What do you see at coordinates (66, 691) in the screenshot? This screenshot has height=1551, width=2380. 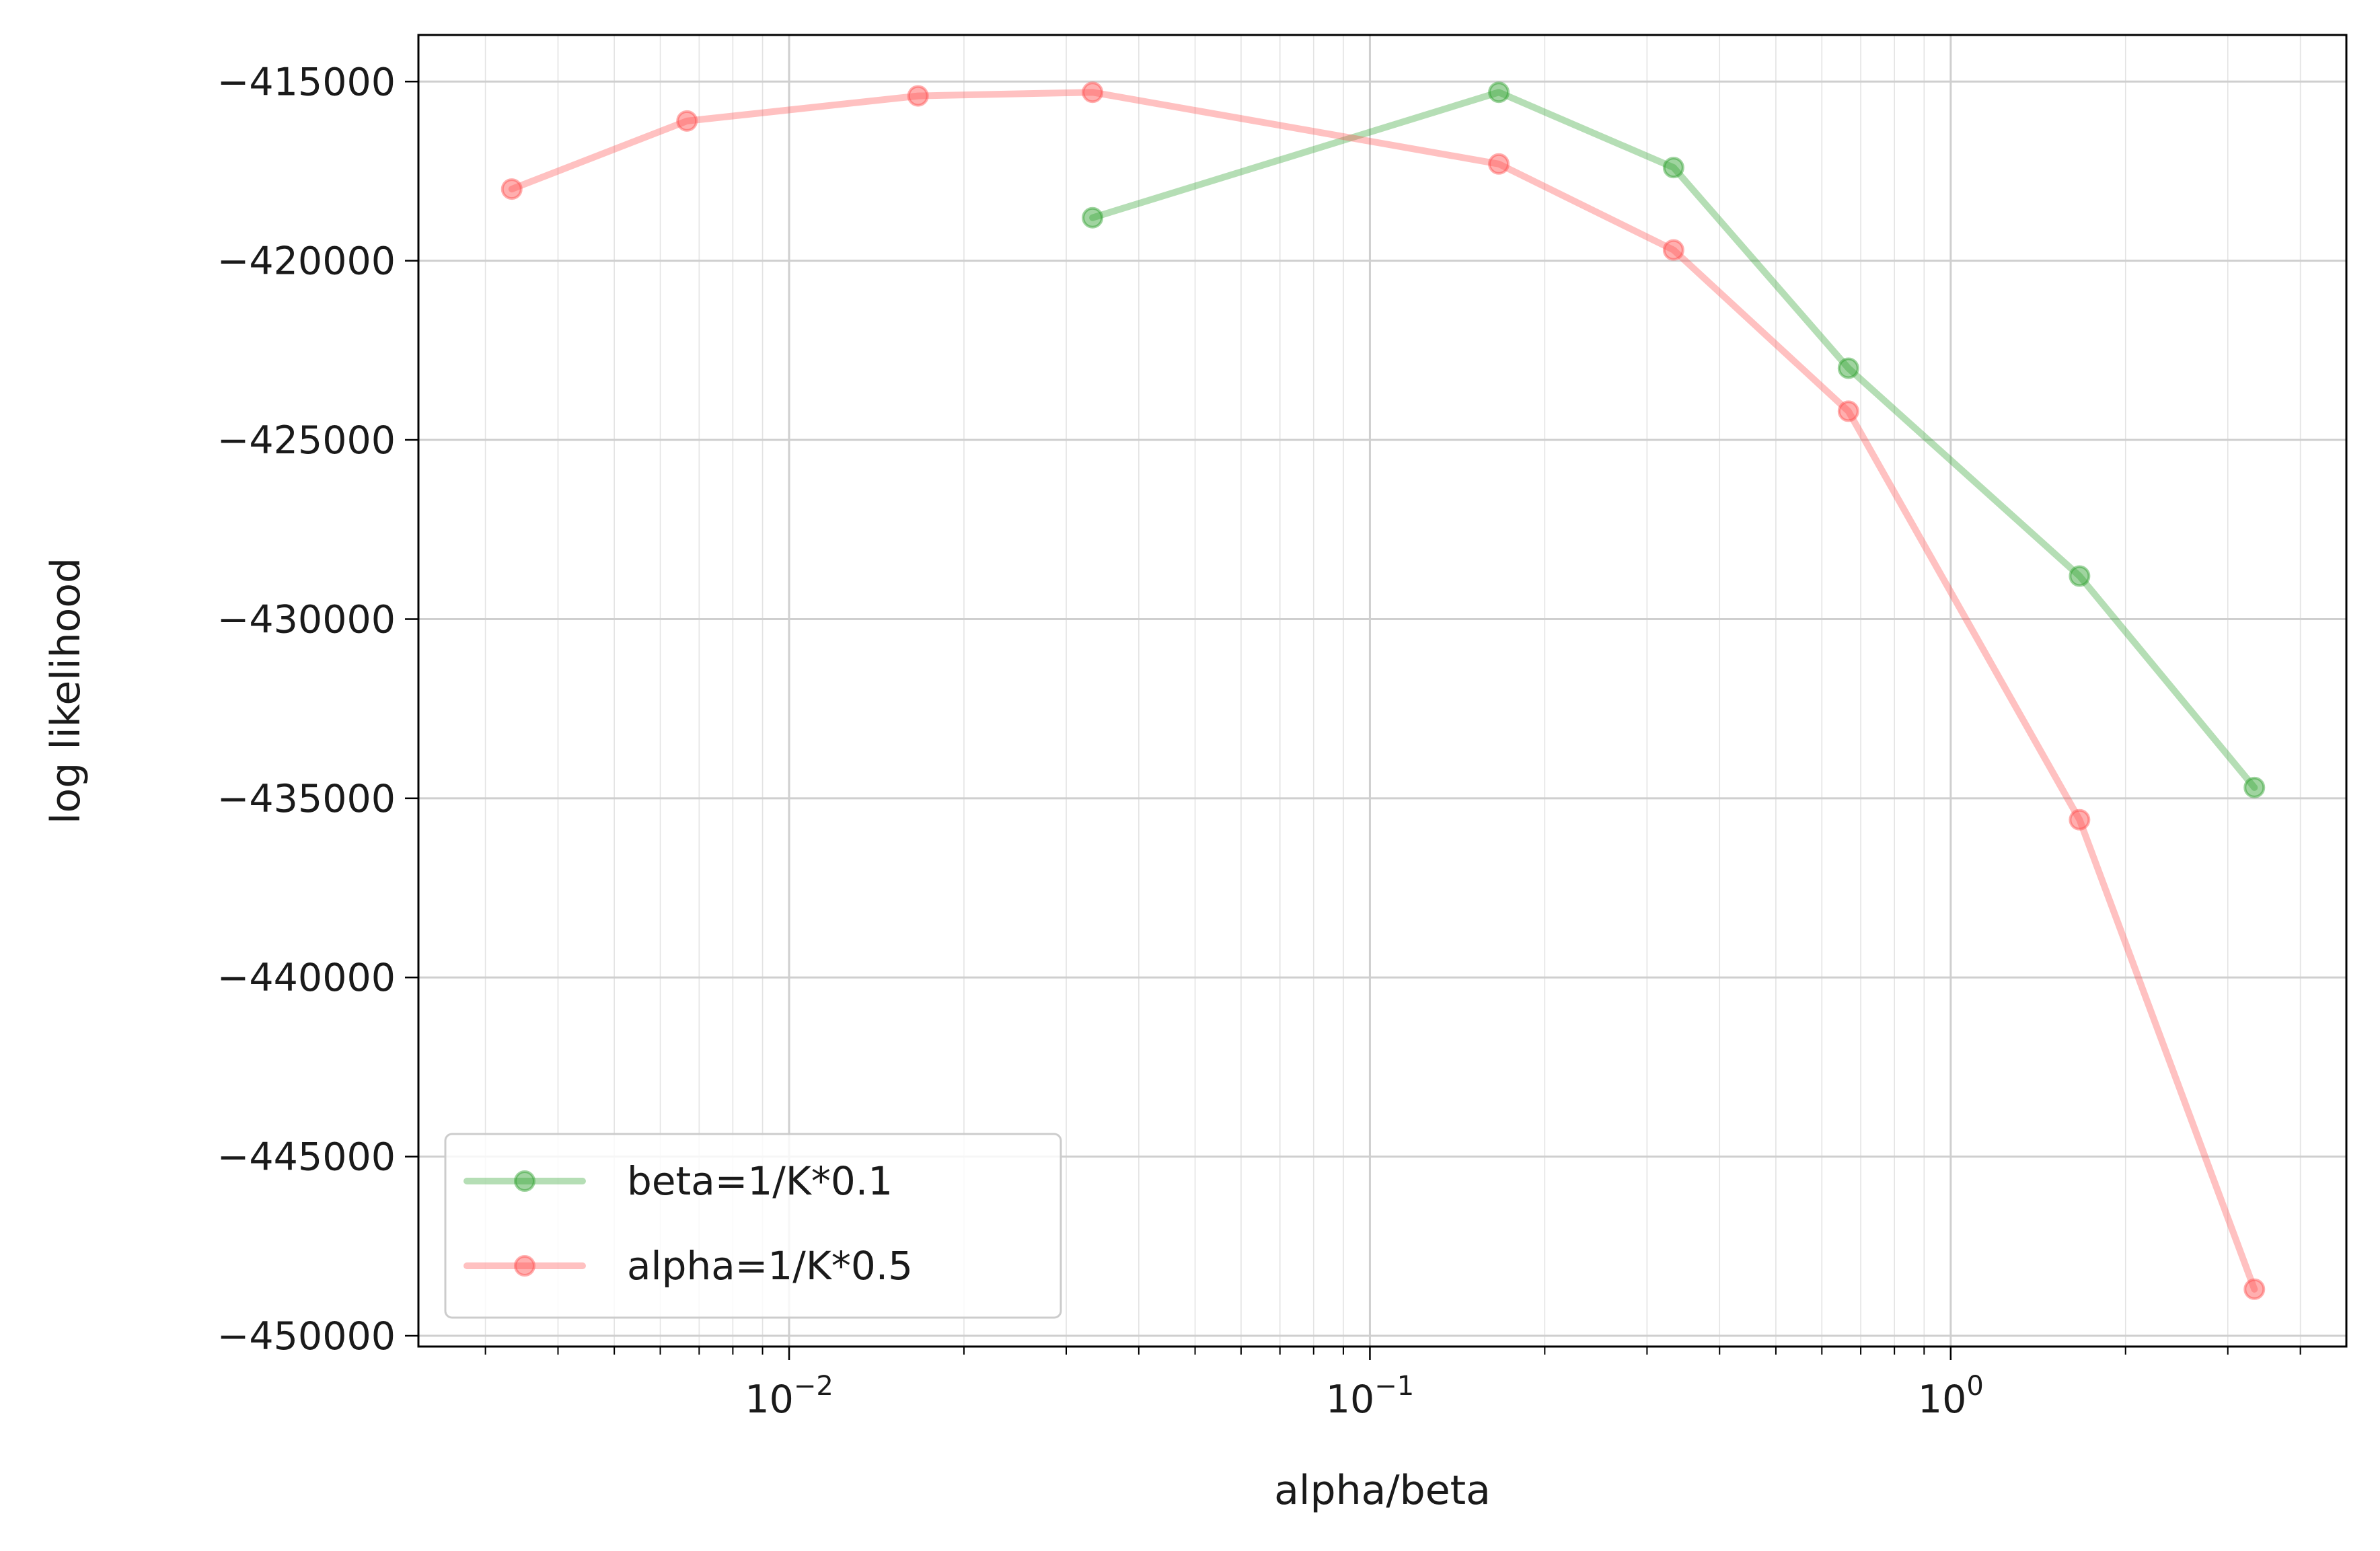 I see `y-axis-label: log likelihood` at bounding box center [66, 691].